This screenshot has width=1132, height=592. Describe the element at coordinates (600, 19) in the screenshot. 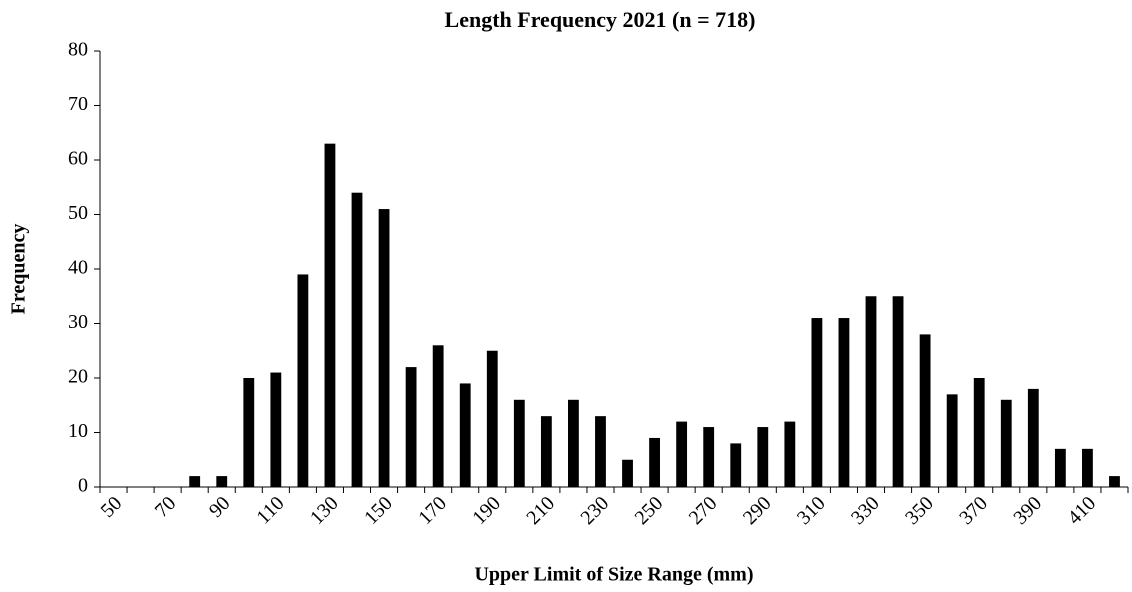

I see `chart-title: Length Frequency 2021 (n = 718)` at that location.